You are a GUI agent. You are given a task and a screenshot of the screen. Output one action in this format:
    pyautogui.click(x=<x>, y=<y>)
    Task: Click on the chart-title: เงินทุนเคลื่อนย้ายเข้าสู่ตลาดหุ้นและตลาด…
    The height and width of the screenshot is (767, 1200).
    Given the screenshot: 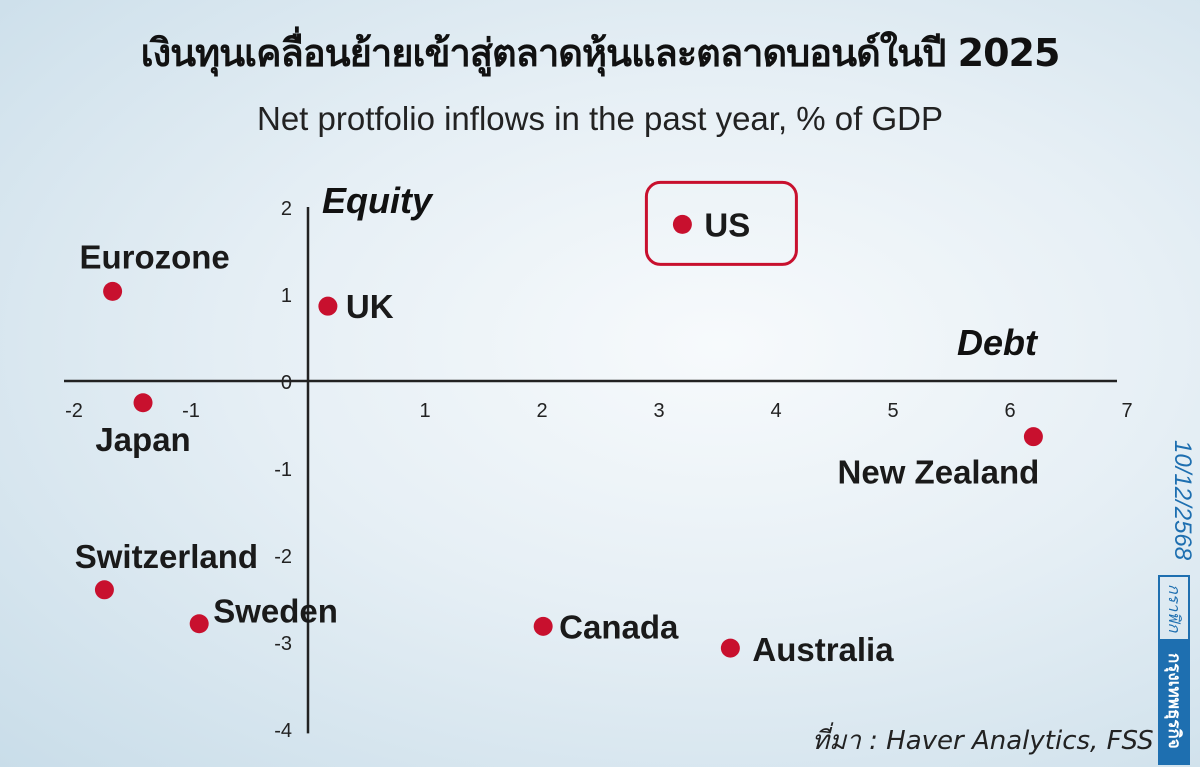 What is the action you would take?
    pyautogui.click(x=600, y=53)
    